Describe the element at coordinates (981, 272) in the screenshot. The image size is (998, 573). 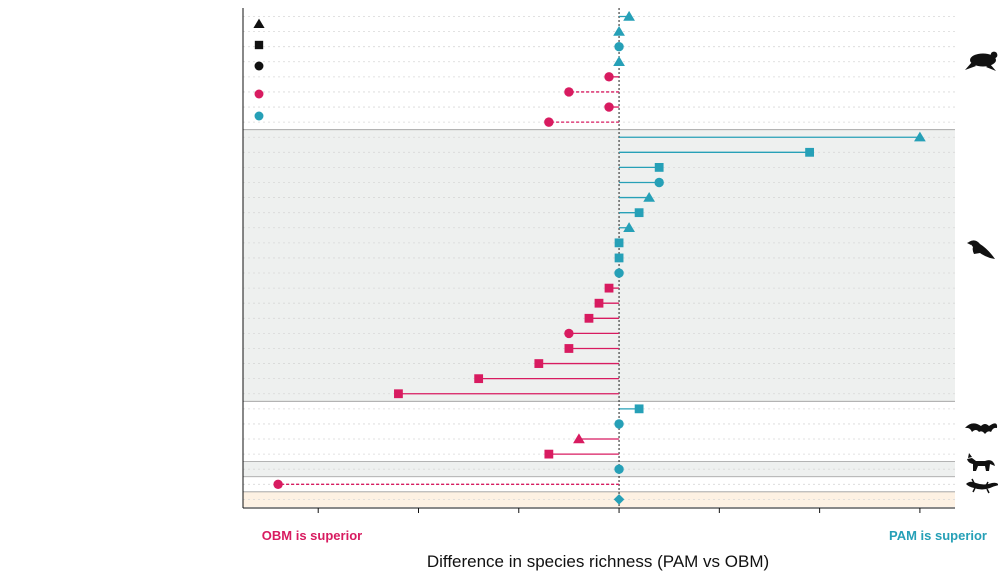
I see `taxon-icons` at that location.